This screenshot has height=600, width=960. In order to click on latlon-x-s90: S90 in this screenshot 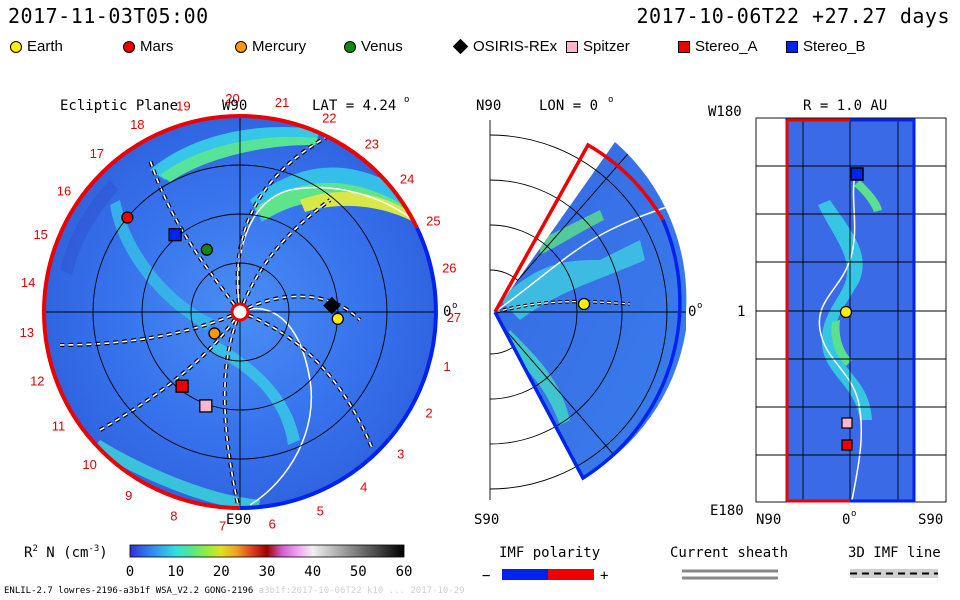, I will do `click(930, 520)`.